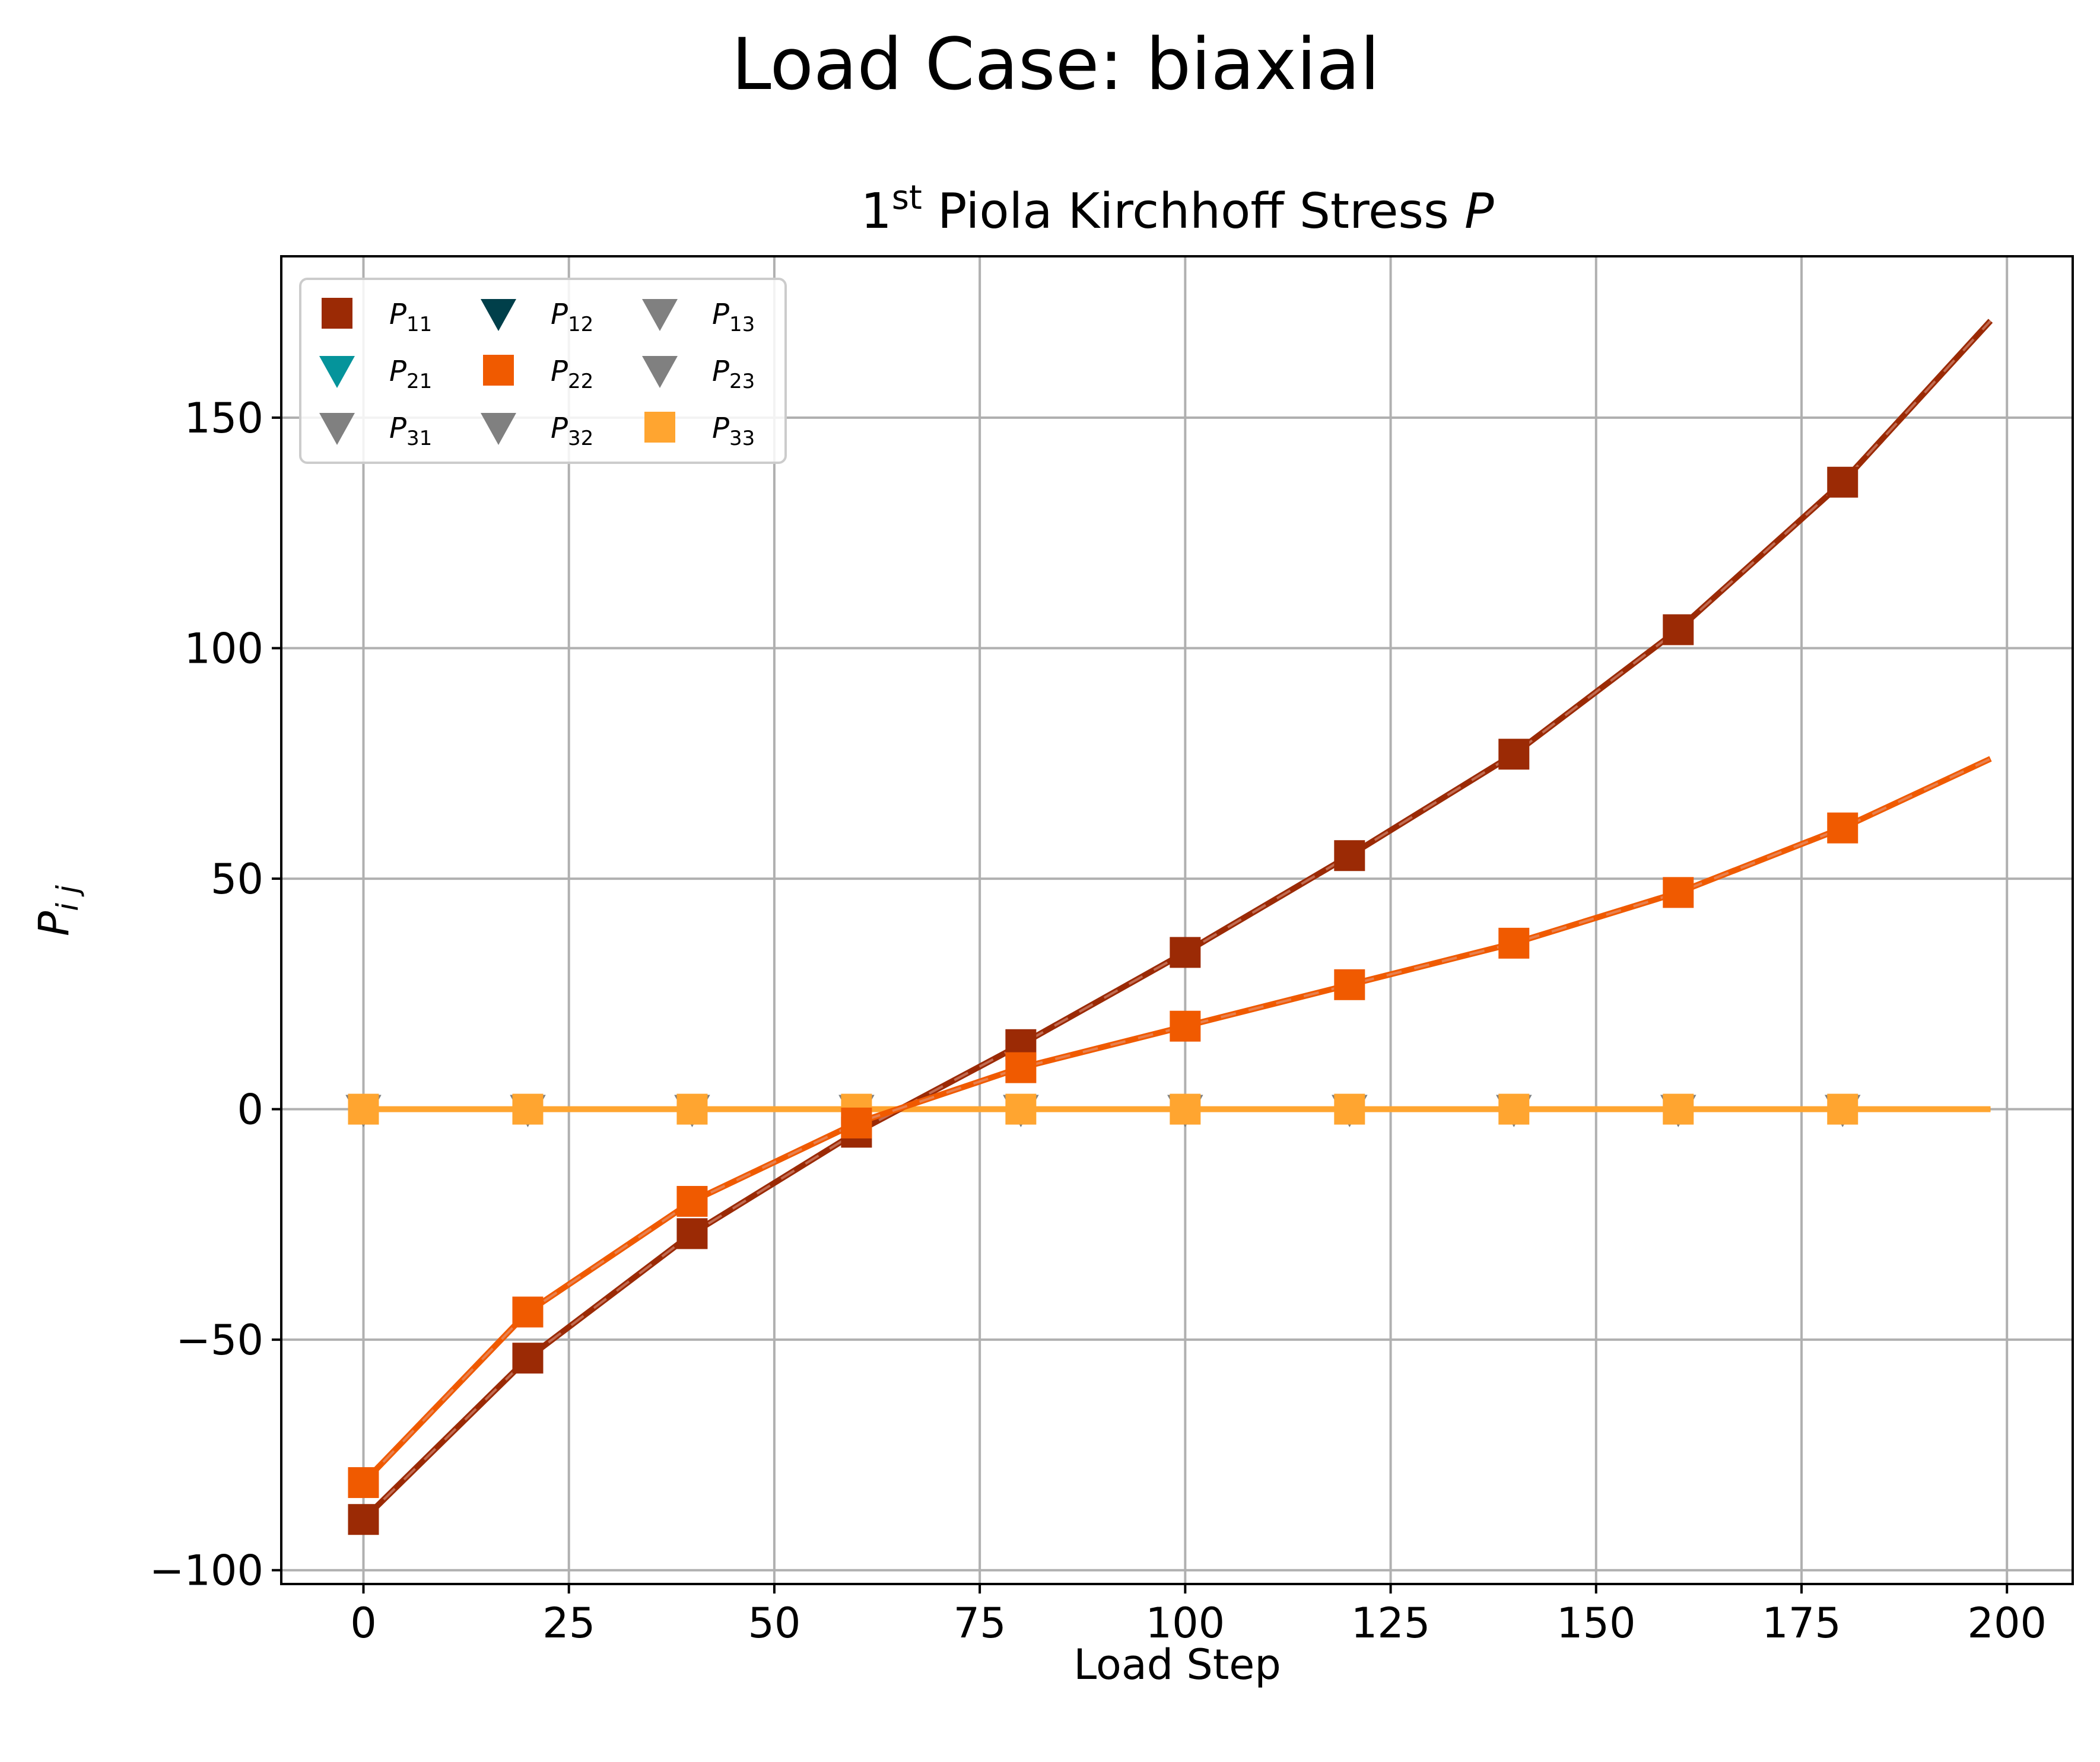 Image resolution: width=2100 pixels, height=1762 pixels. Describe the element at coordinates (580, 325) in the screenshot. I see `legend-label-sub: 12` at that location.